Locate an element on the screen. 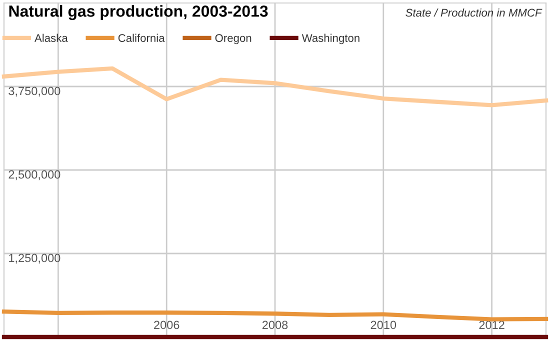 This screenshot has width=550, height=340. y-tick-label: 1,250,000 is located at coordinates (34, 259).